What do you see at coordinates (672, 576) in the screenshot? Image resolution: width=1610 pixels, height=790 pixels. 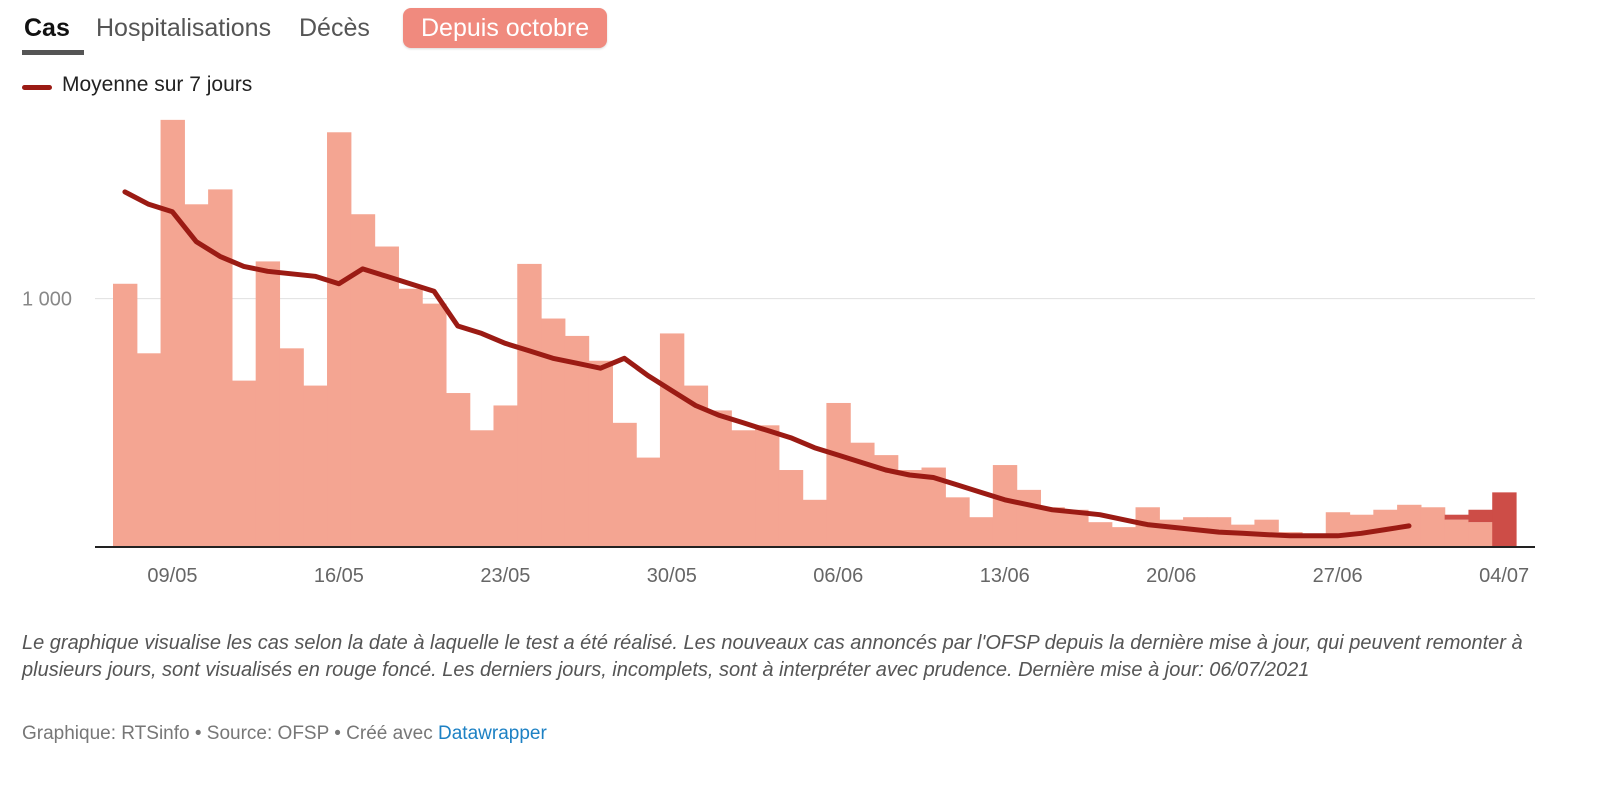 I see `x-tick-label: 30/05` at bounding box center [672, 576].